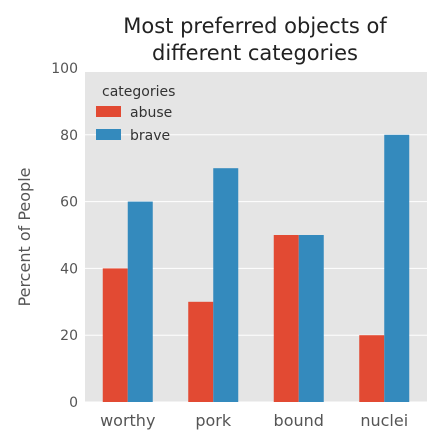 The image size is (448, 448). I want to click on y-tick-label: 40, so click(69, 269).